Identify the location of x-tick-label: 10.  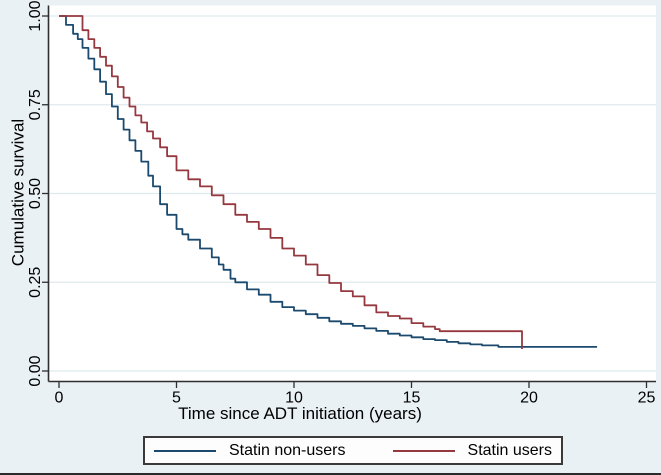
(294, 398).